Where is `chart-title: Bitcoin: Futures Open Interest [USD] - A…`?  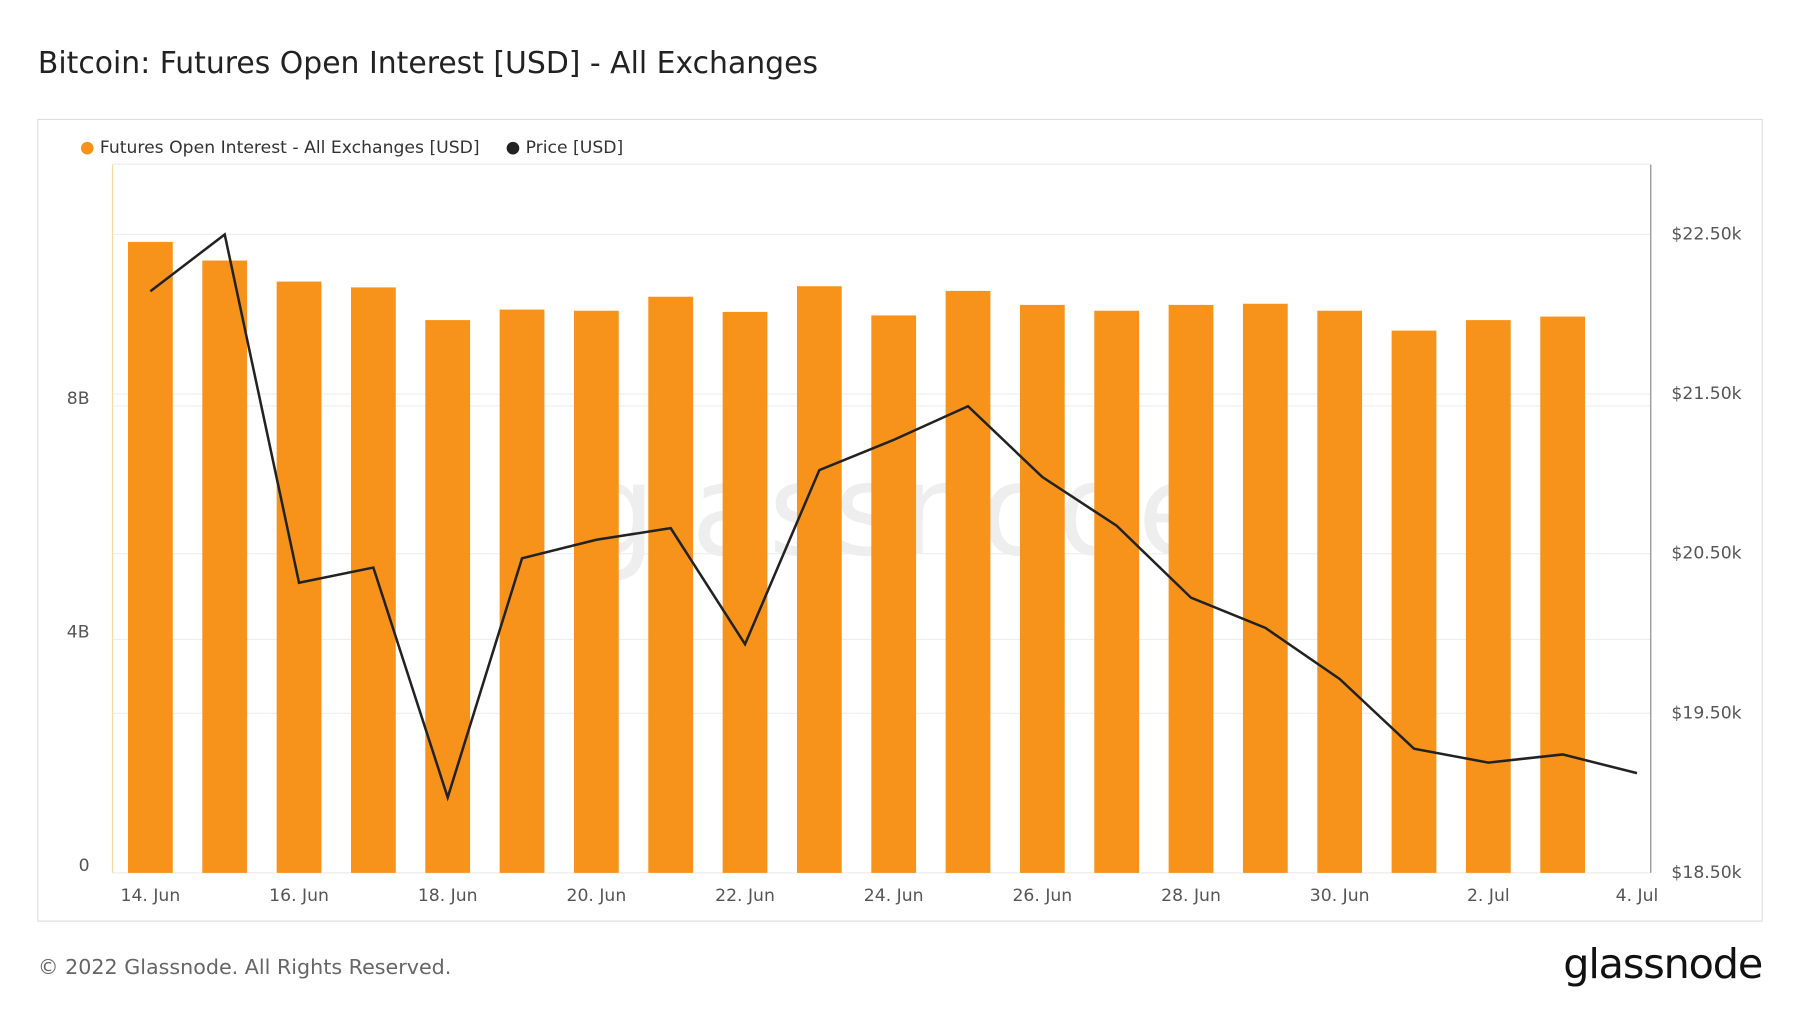 chart-title: Bitcoin: Futures Open Interest [USD] - A… is located at coordinates (428, 63).